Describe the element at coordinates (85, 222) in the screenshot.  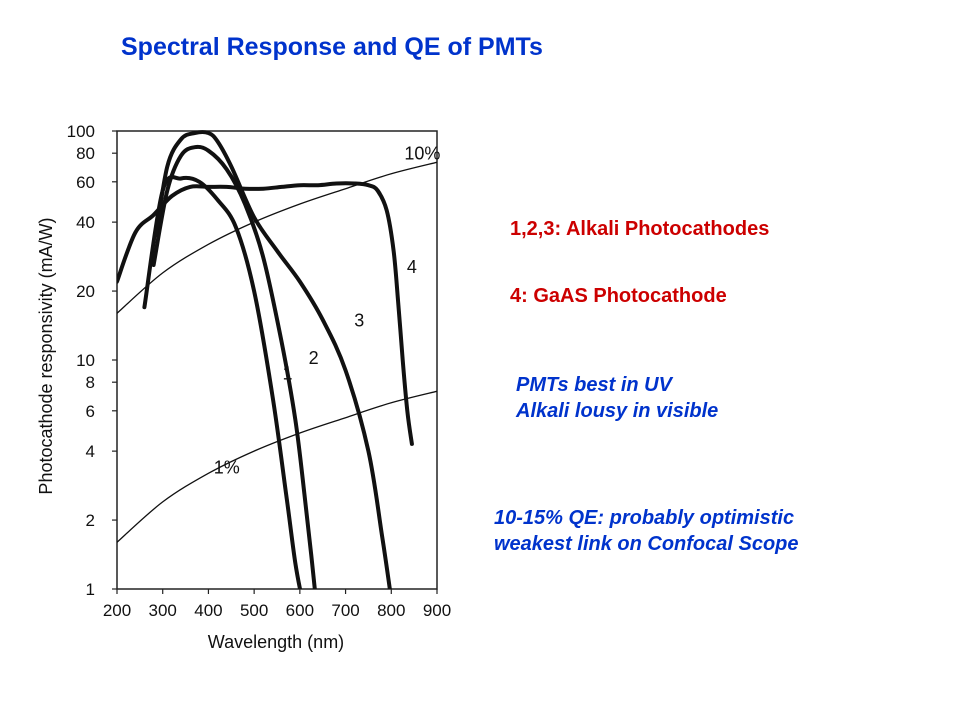
I see `y-tick-label: 40` at that location.